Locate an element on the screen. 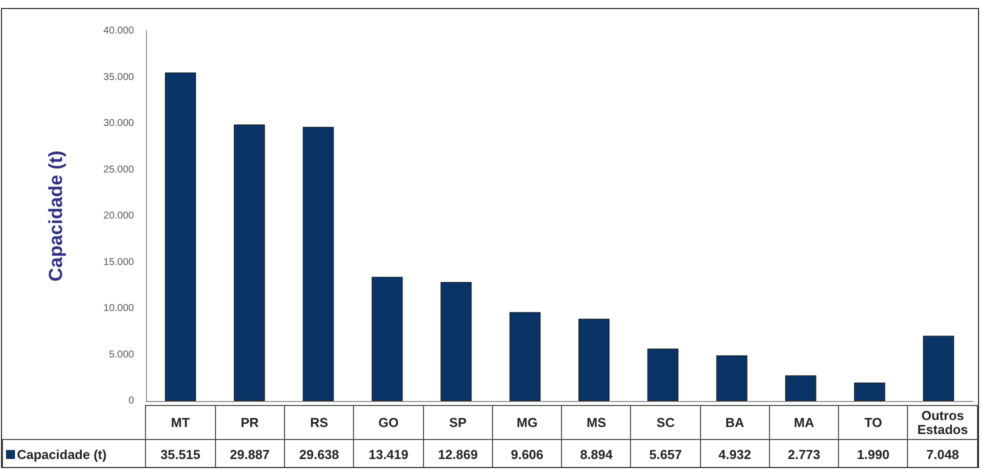 This screenshot has height=469, width=982. legend-label: Capacidade (t) is located at coordinates (74, 454).